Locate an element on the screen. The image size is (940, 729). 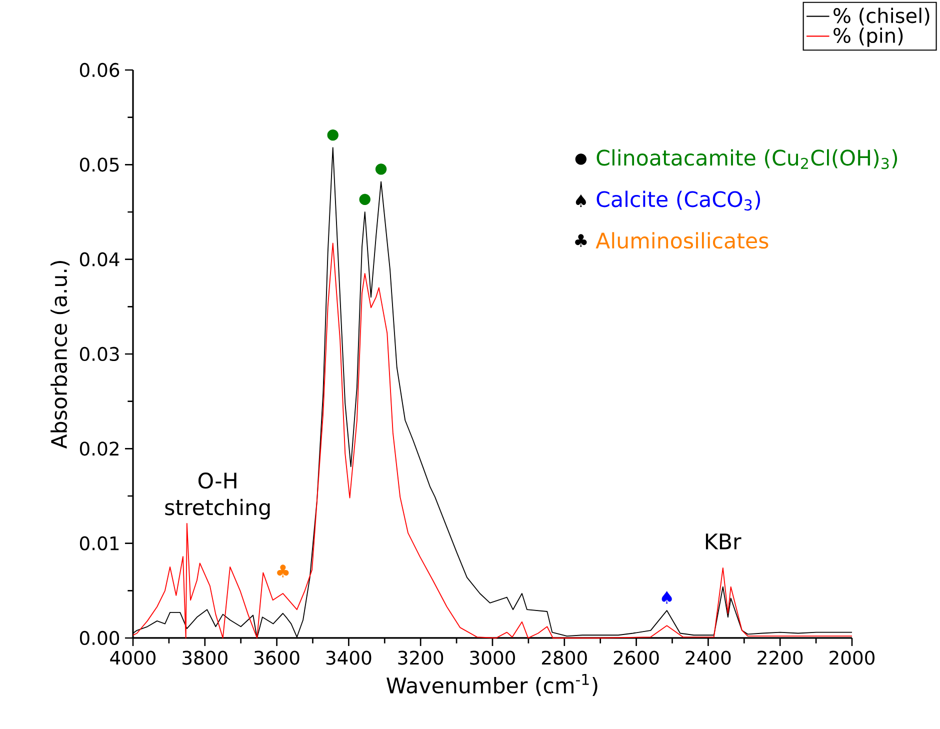
x-tick-label: 3000 is located at coordinates (492, 657).